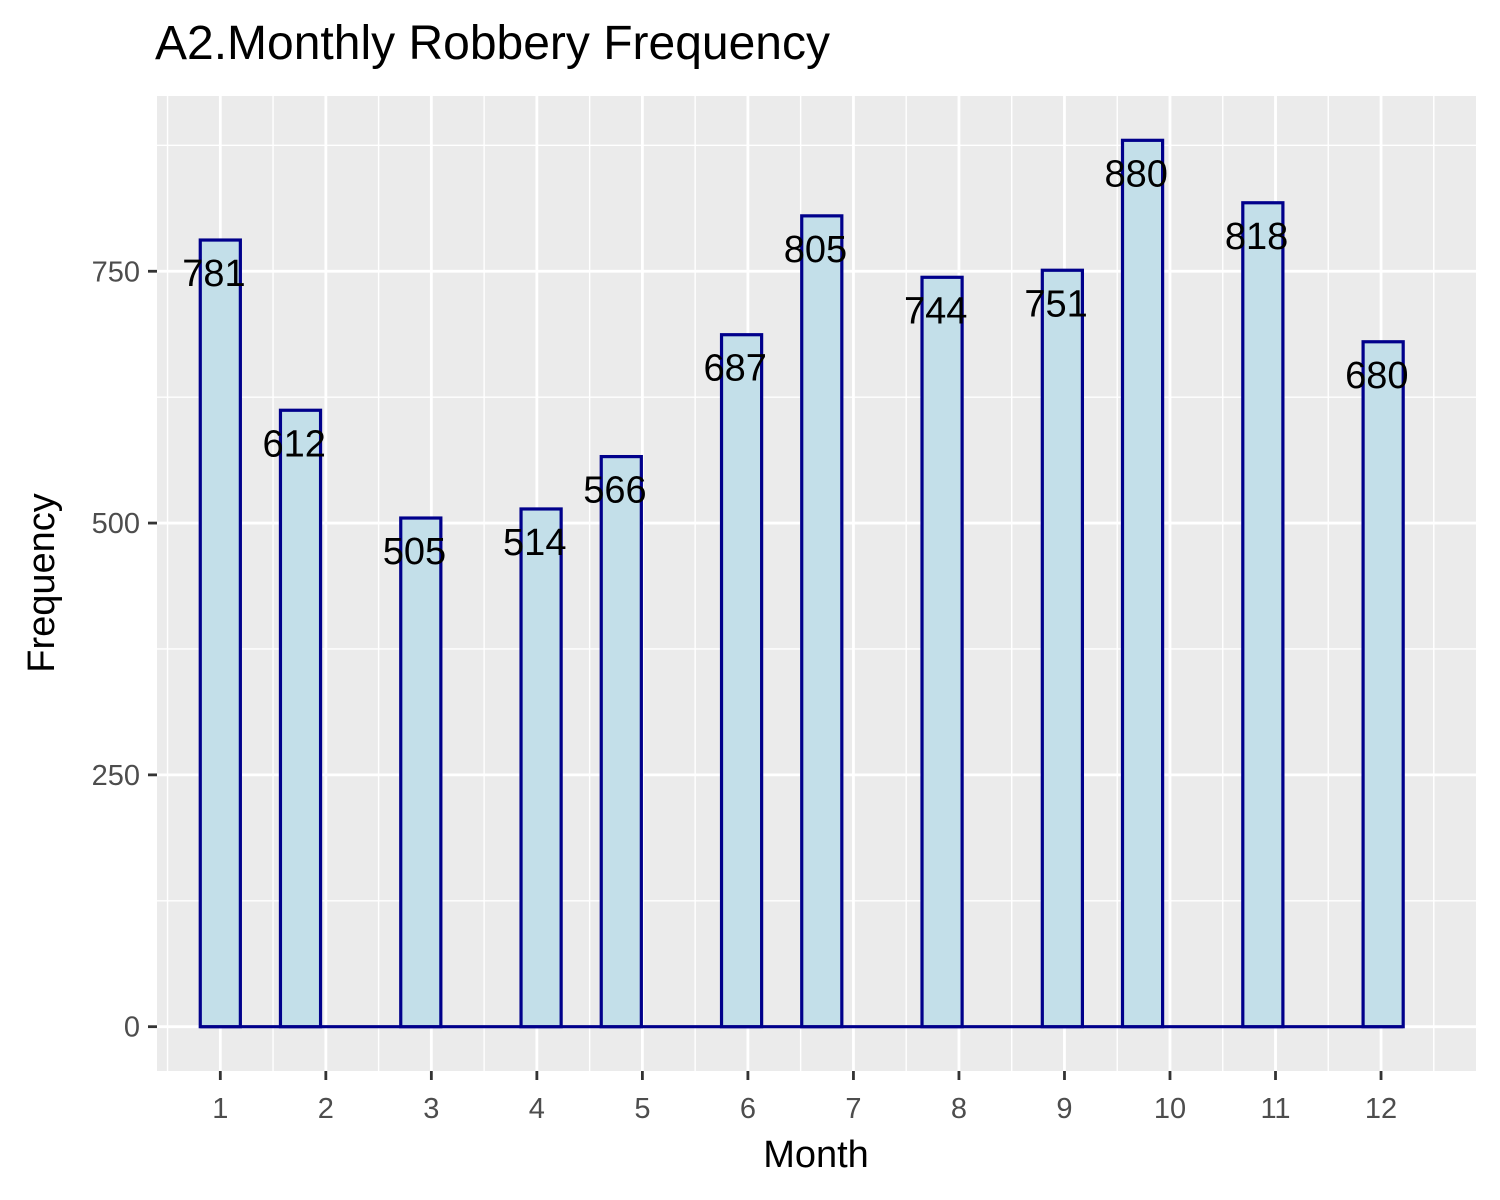 The height and width of the screenshot is (1200, 1500). What do you see at coordinates (1064, 1109) in the screenshot?
I see `x-tick-label: 9` at bounding box center [1064, 1109].